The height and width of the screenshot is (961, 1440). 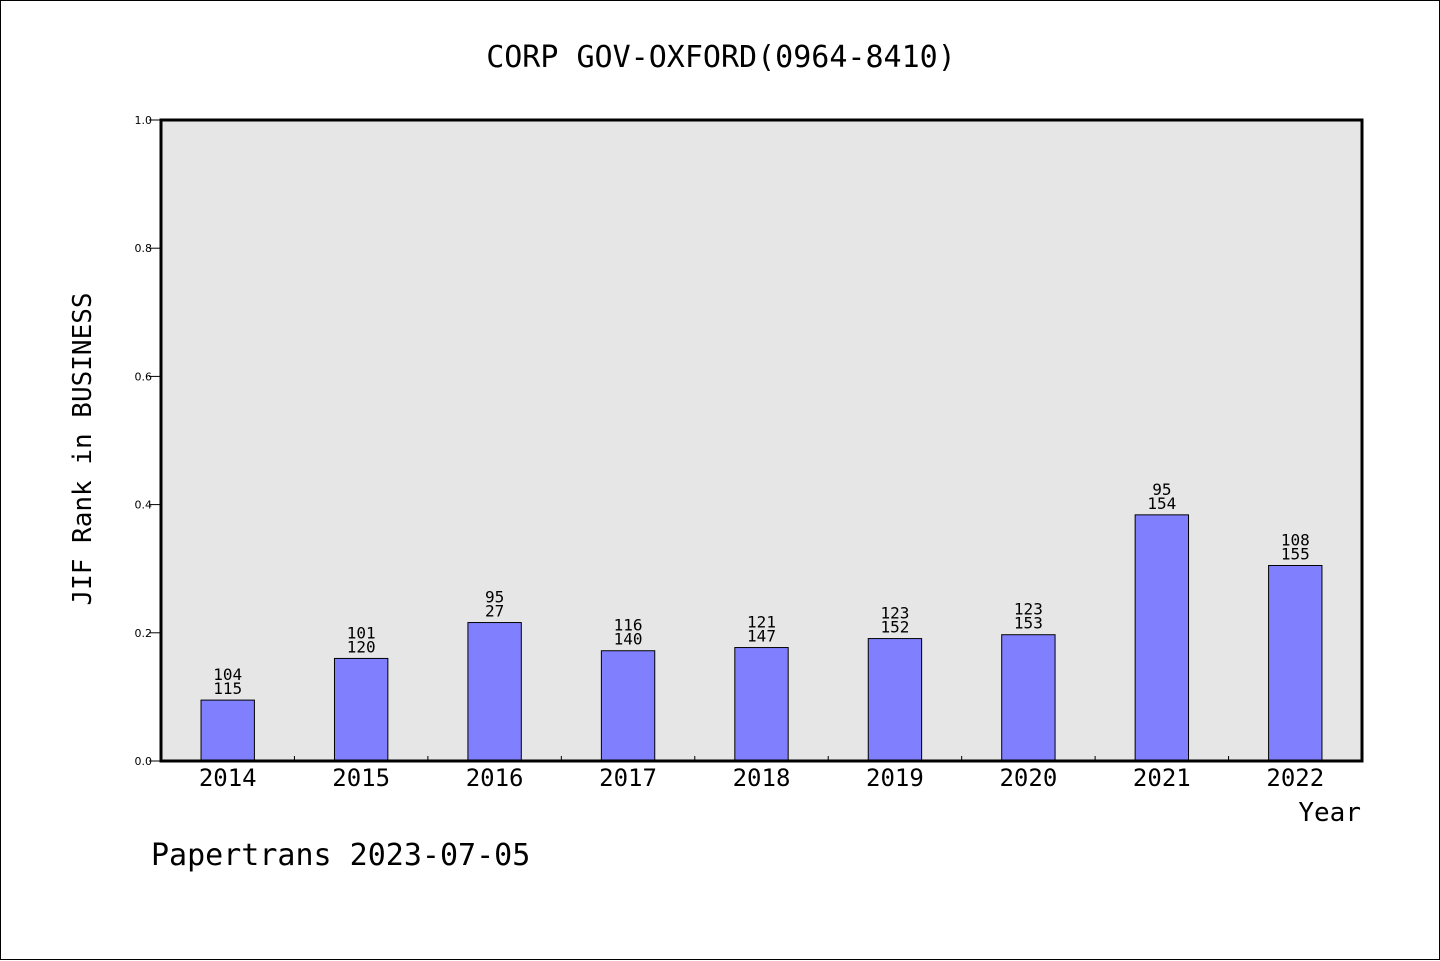 What do you see at coordinates (1295, 539) in the screenshot?
I see `bar-label-top: 108` at bounding box center [1295, 539].